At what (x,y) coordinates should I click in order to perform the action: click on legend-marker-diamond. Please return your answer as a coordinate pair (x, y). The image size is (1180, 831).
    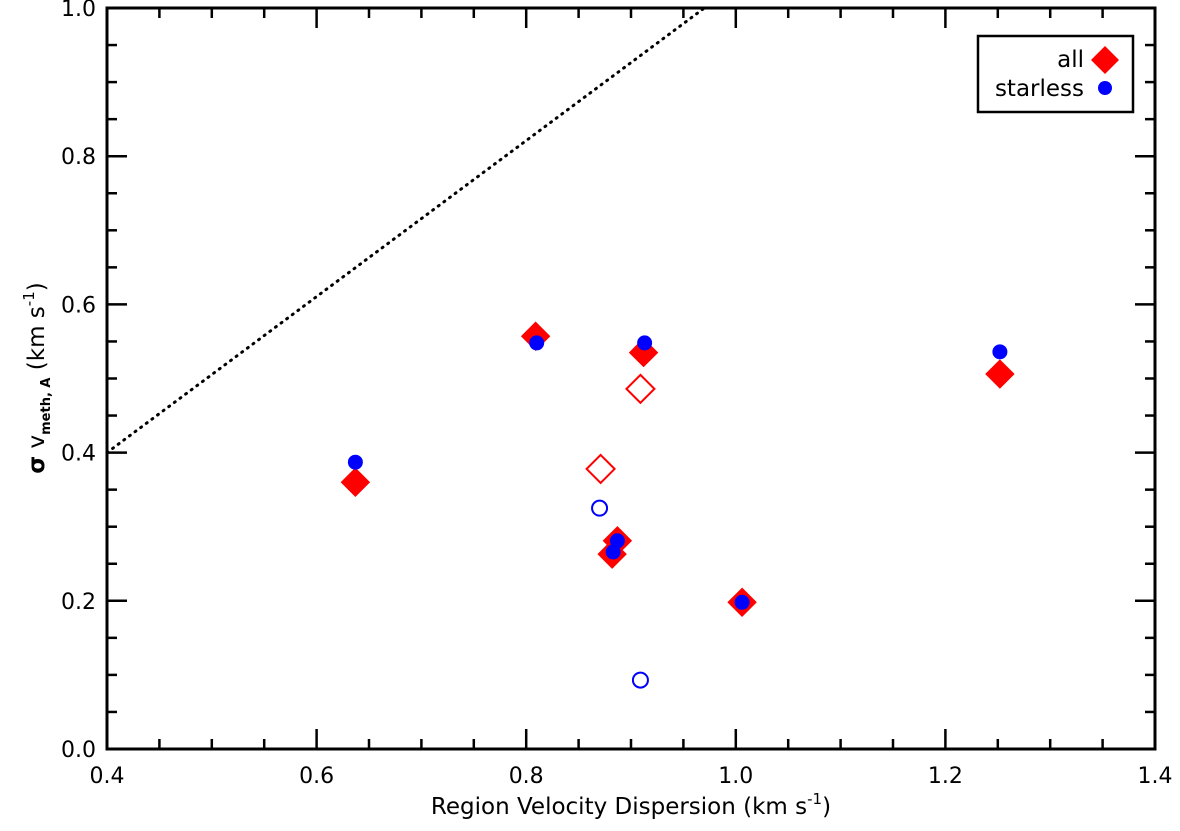
    Looking at the image, I should click on (1105, 60).